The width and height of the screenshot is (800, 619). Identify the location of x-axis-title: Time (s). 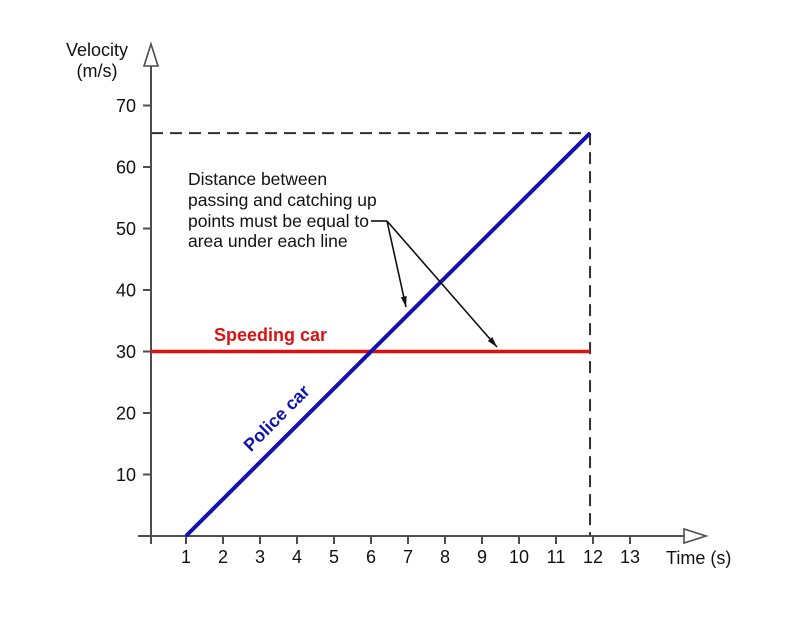
(699, 558).